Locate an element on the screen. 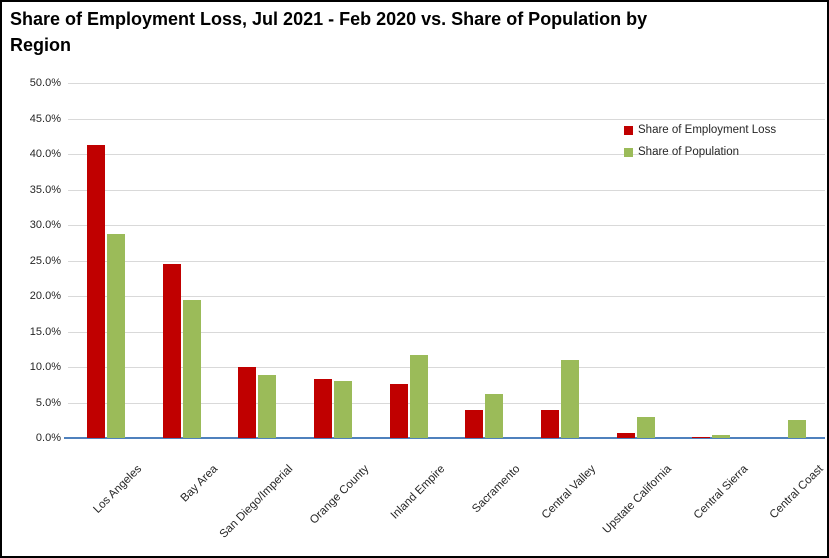  x-axis-label: Central Coast is located at coordinates (796, 492).